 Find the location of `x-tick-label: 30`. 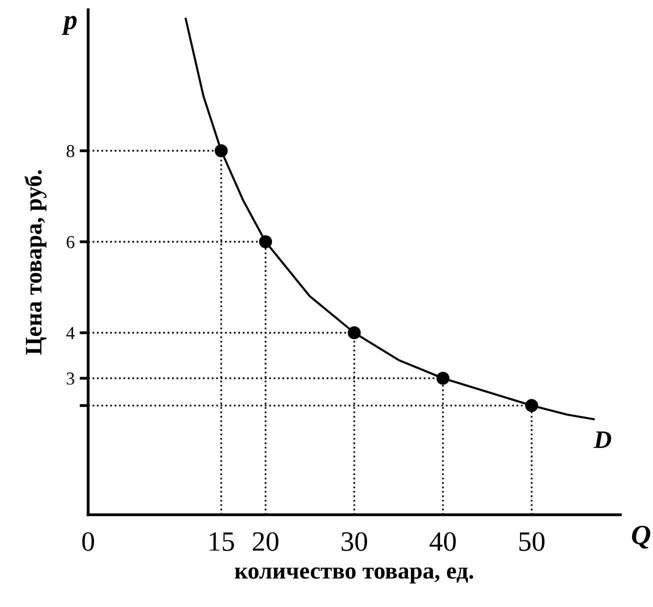

x-tick-label: 30 is located at coordinates (355, 541).